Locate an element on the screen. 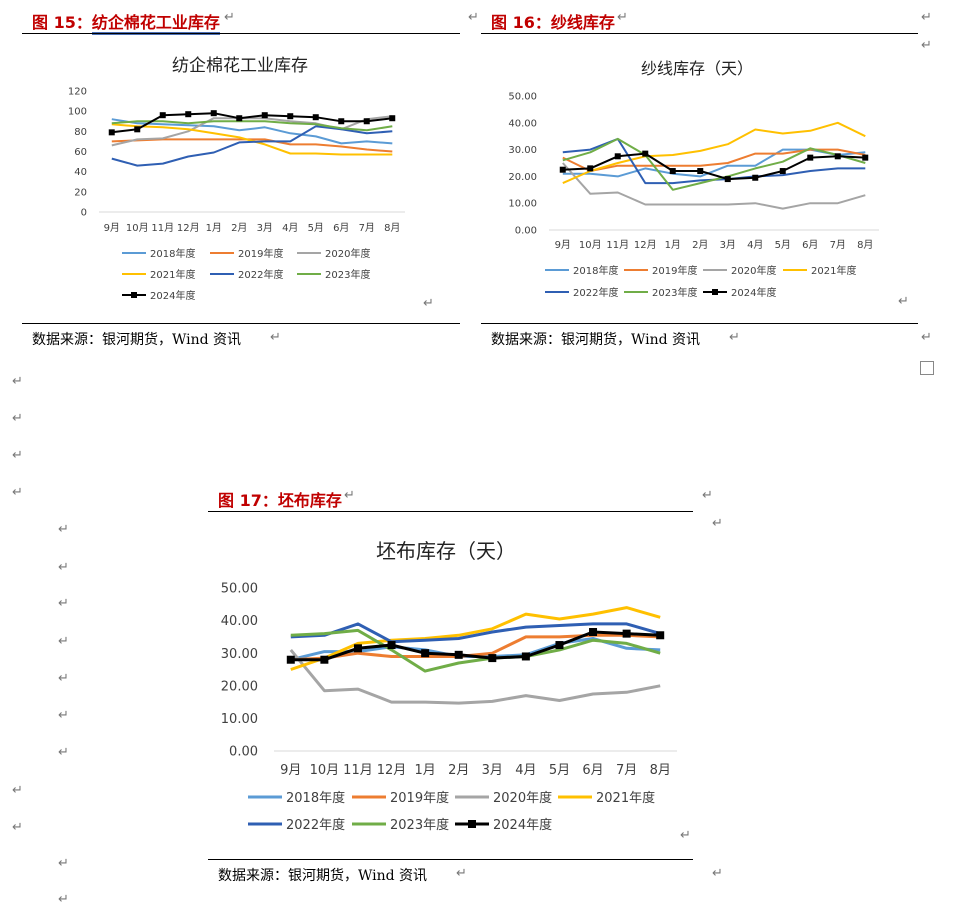 Image resolution: width=969 pixels, height=907 pixels. y-tick-label: 120 is located at coordinates (77, 92).